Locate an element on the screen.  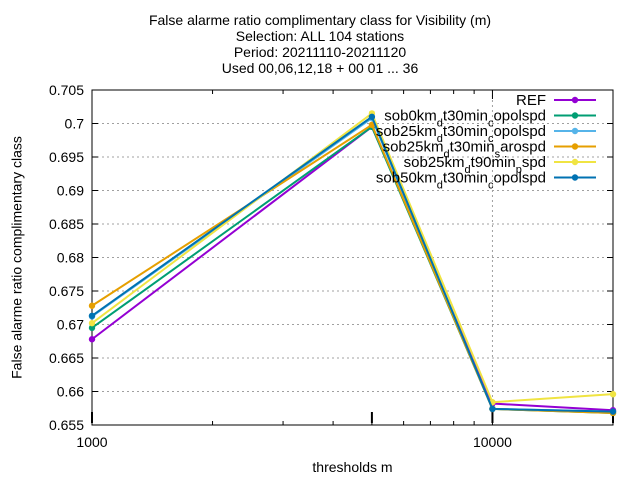
y-tick-label: 0.665 is located at coordinates (66, 358).